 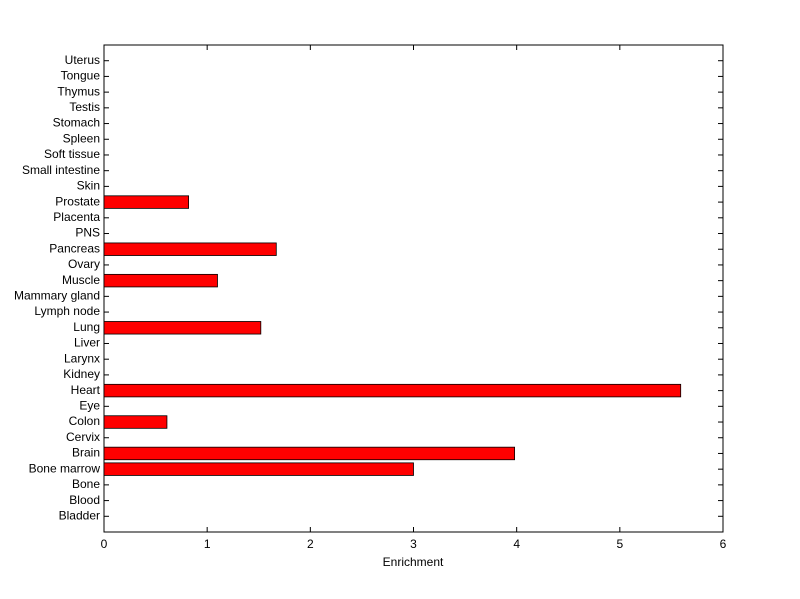 I want to click on y-tick-label: Small intestine, so click(x=61, y=170).